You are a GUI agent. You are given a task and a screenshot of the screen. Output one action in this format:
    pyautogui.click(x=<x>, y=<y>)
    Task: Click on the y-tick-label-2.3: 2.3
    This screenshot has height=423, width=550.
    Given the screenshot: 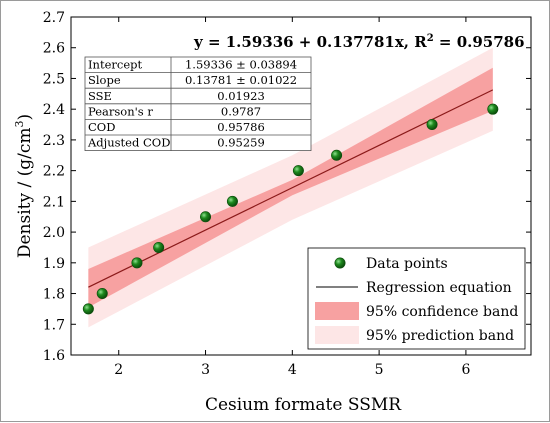 What is the action you would take?
    pyautogui.click(x=54, y=141)
    